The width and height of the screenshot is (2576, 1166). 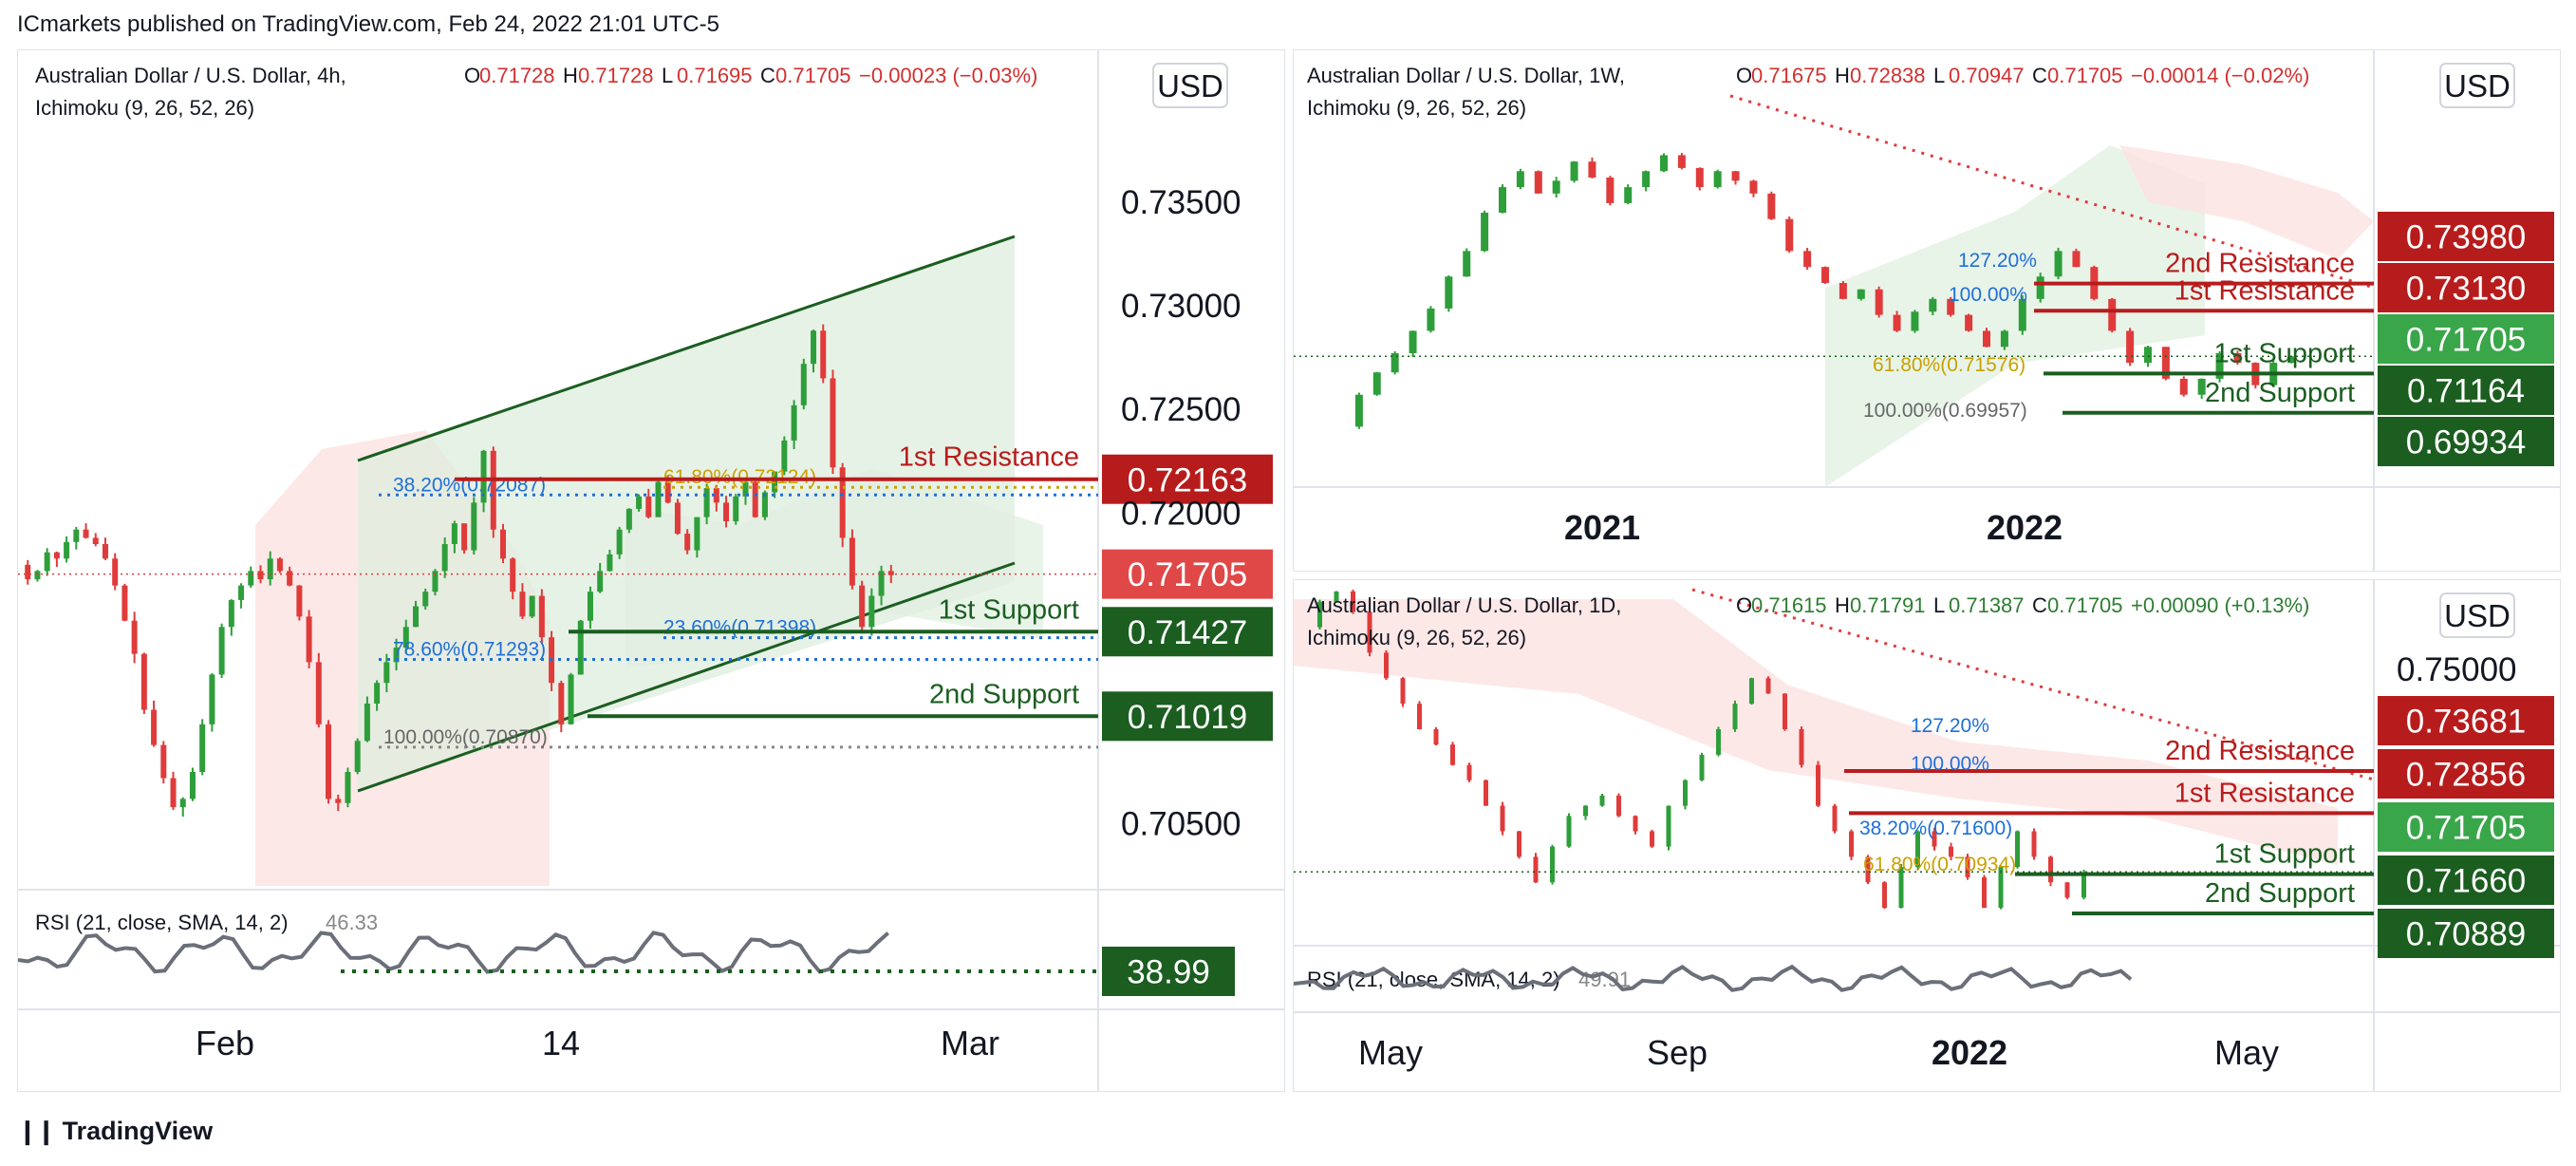 I want to click on w1-ichimoku-cloud-red, so click(x=2246, y=202).